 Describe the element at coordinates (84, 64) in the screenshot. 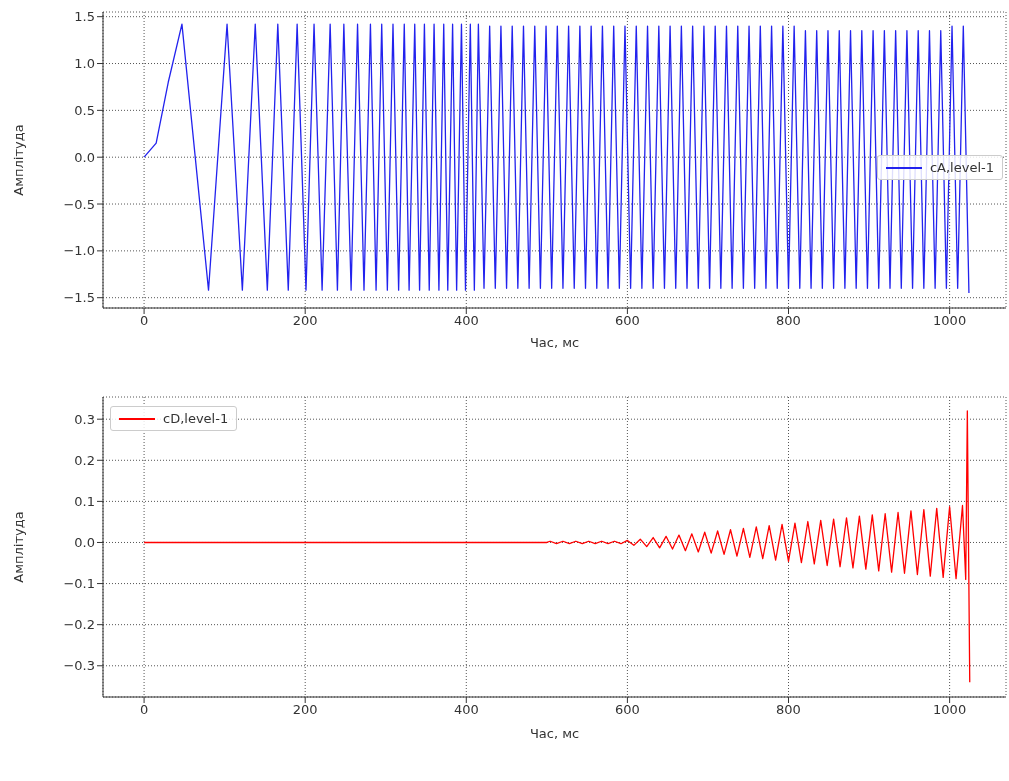

I see `y-tick-label: 1.0` at that location.